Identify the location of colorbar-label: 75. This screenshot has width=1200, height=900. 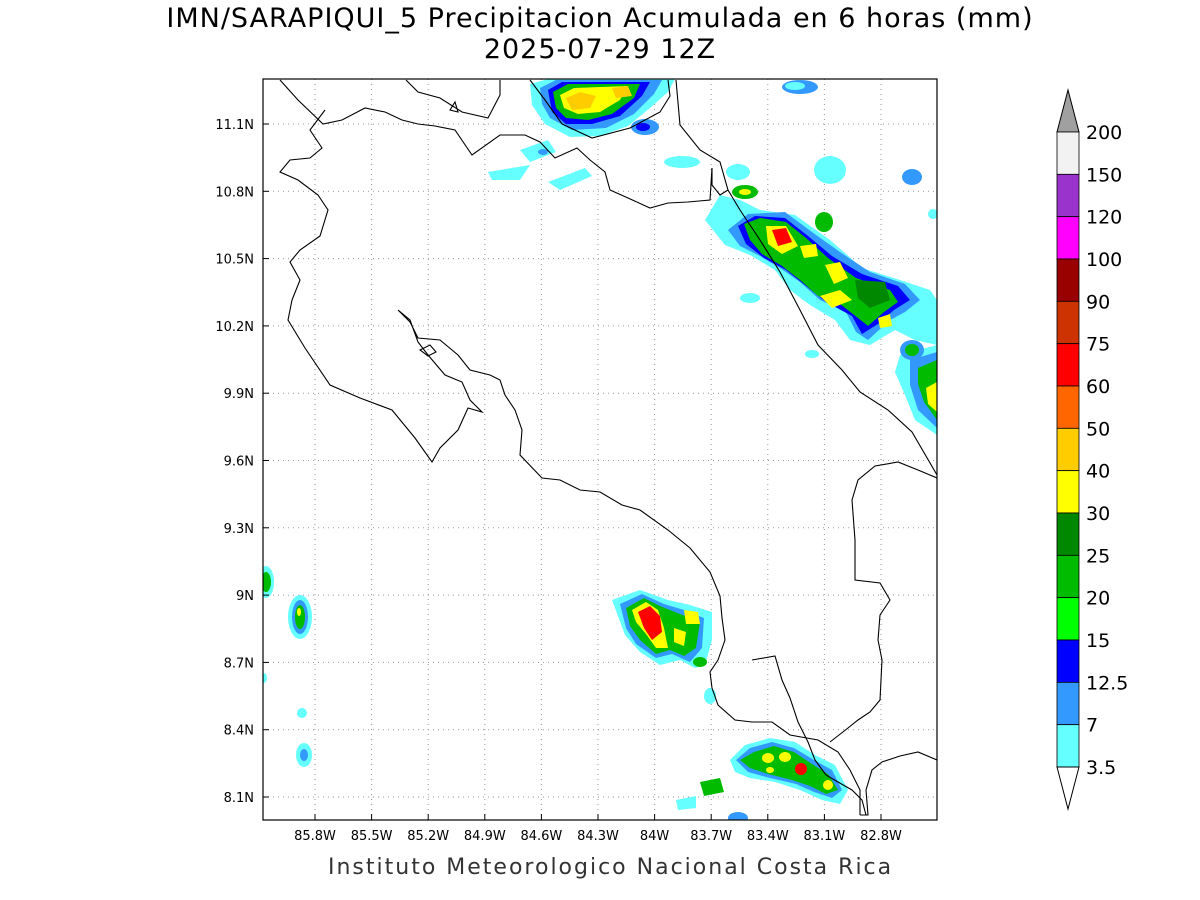
(1098, 345).